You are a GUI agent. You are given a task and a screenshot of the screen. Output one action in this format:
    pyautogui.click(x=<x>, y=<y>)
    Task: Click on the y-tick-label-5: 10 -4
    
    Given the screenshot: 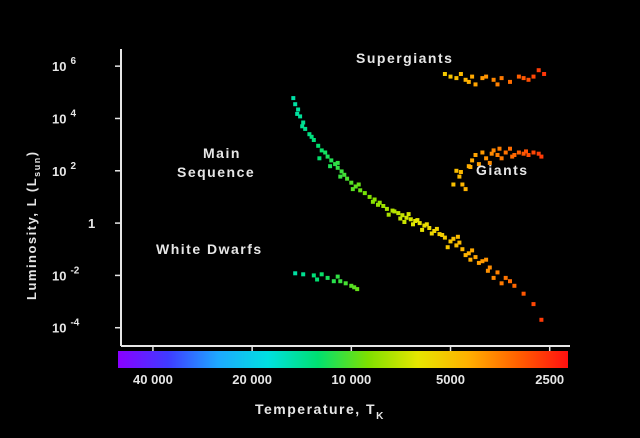 What is the action you would take?
    pyautogui.click(x=66, y=327)
    